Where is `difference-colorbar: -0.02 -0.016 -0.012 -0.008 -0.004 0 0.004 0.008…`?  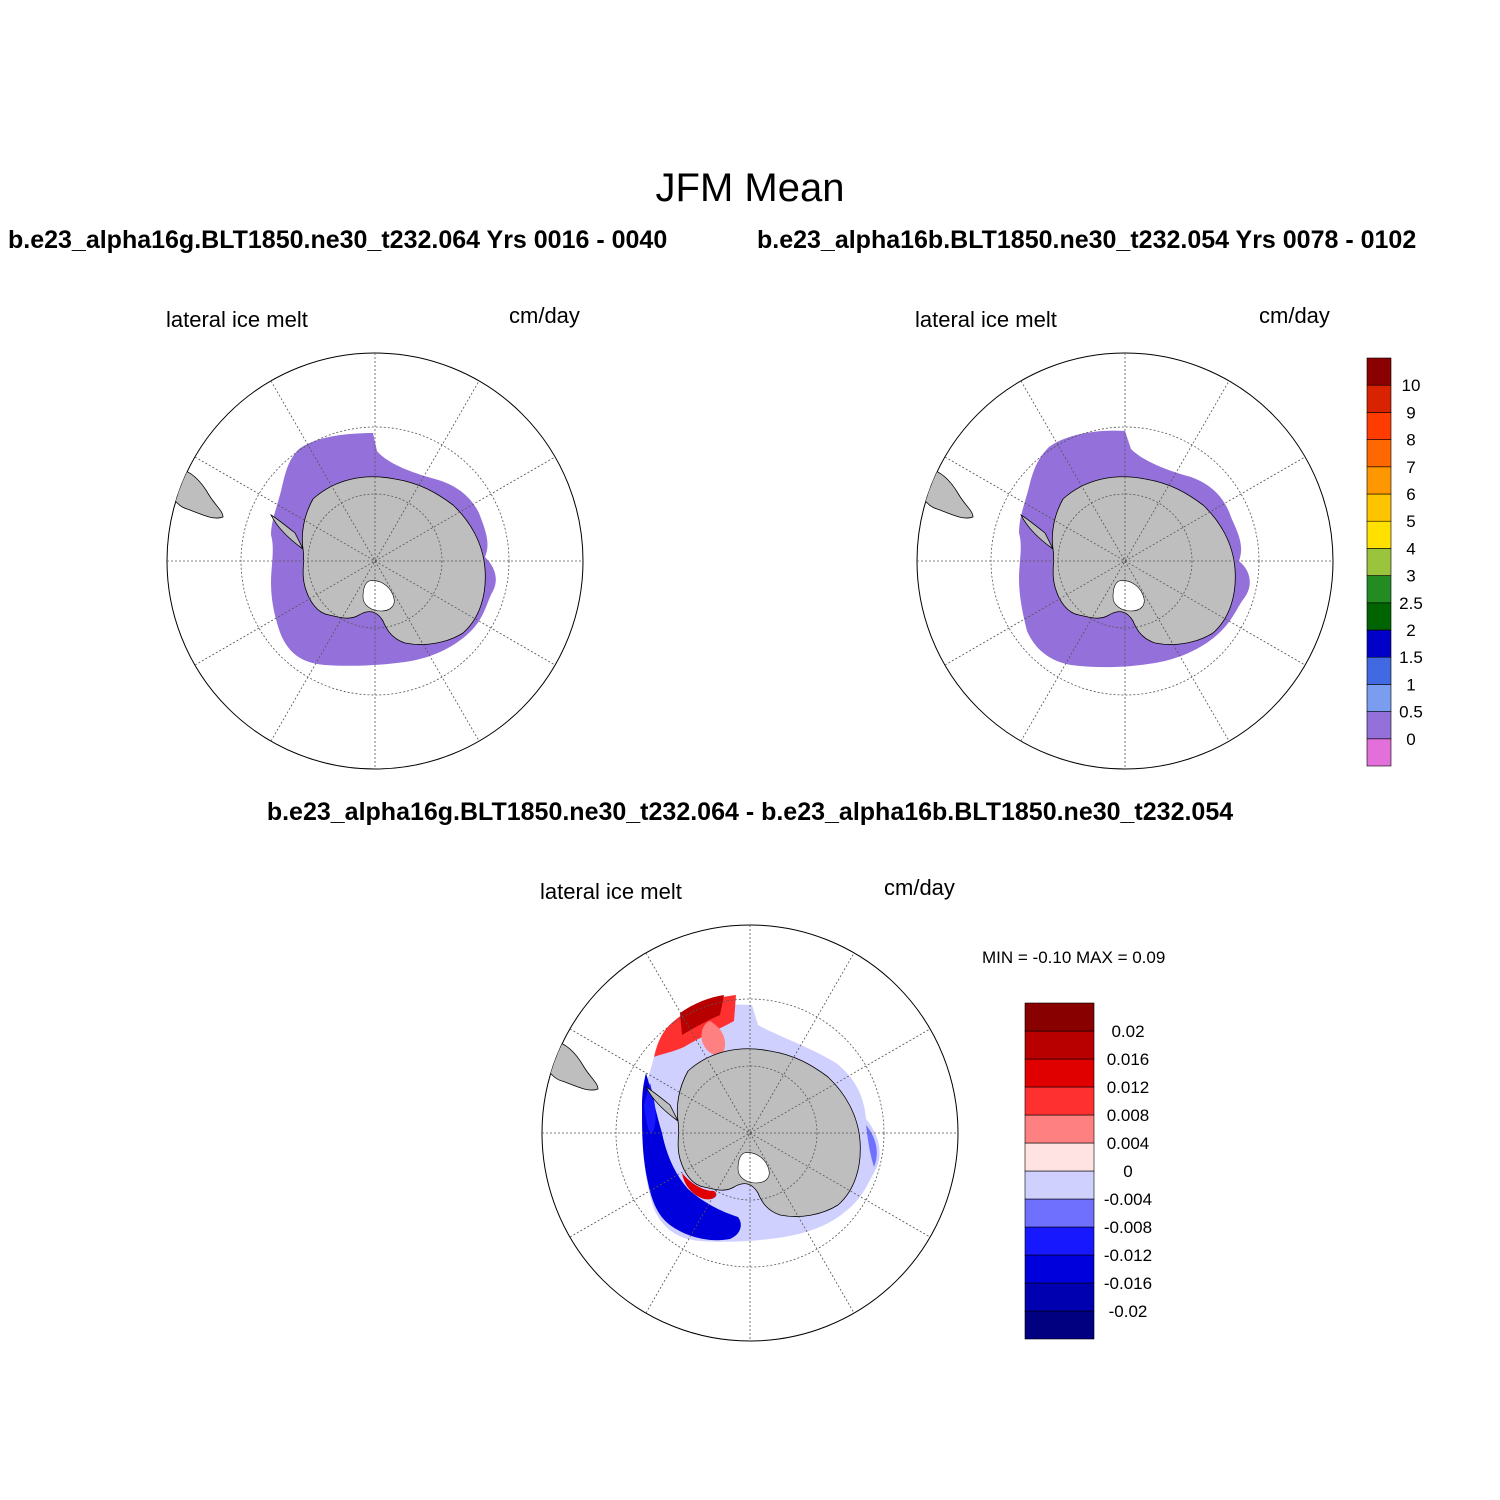
difference-colorbar: -0.02 -0.016 -0.012 -0.008 -0.004 0 0.004 0.008… is located at coordinates (1088, 1171).